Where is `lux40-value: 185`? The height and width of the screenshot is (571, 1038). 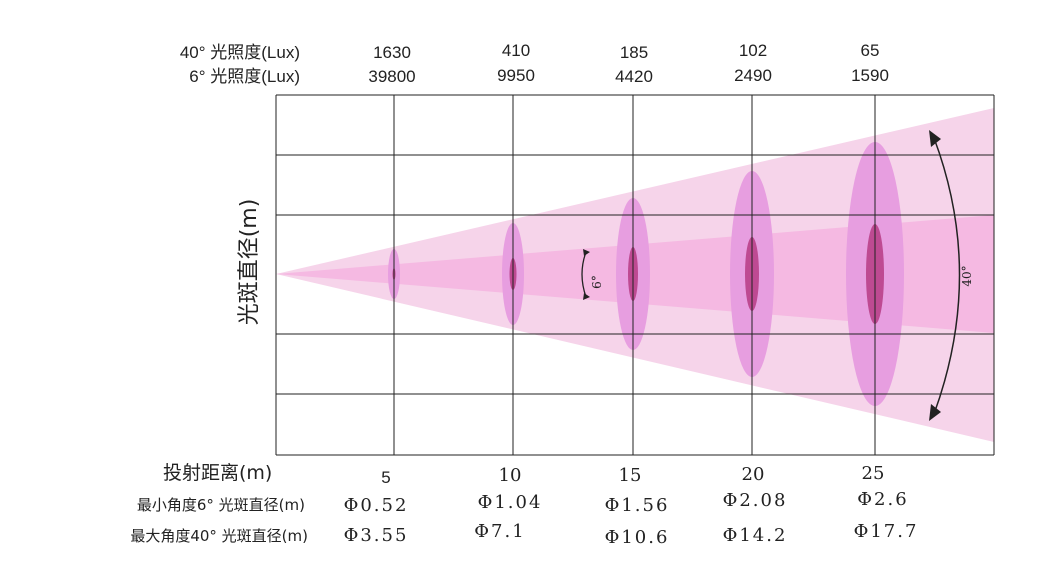
lux40-value: 185 is located at coordinates (634, 52).